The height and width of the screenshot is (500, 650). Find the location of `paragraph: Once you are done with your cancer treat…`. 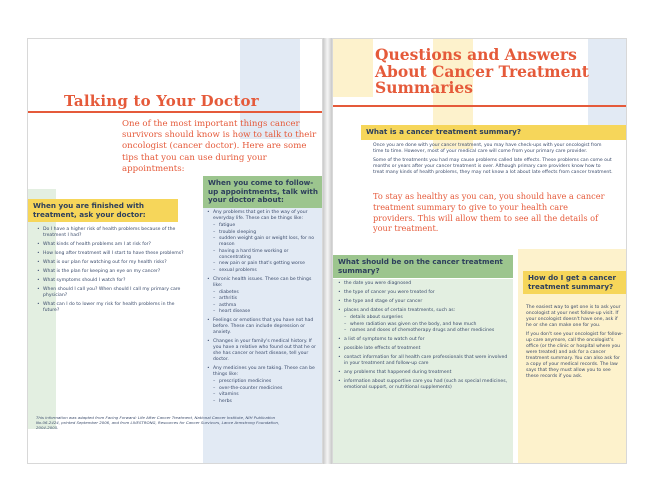

paragraph: Once you are done with your cancer treat… is located at coordinates (487, 148).